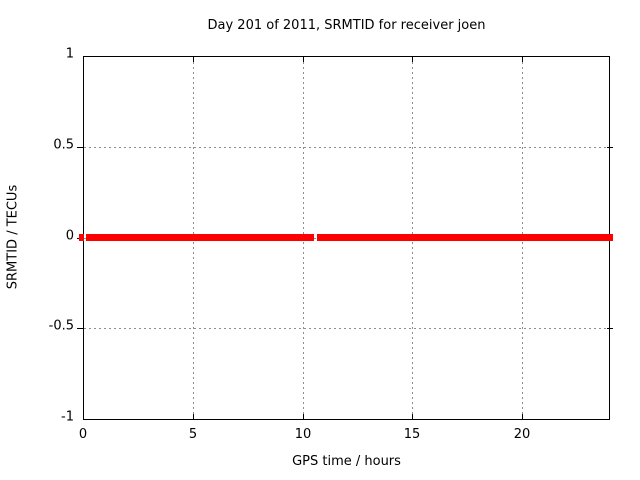  What do you see at coordinates (522, 434) in the screenshot?
I see `x-tick-label: 20` at bounding box center [522, 434].